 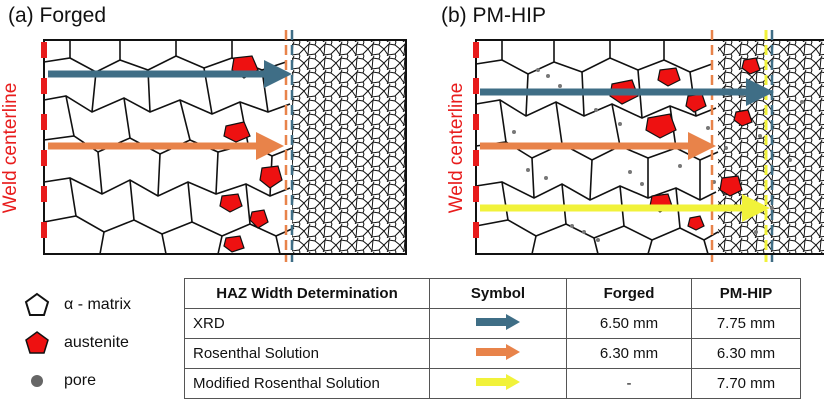 What do you see at coordinates (102, 381) in the screenshot?
I see `legend-item-pore: pore` at bounding box center [102, 381].